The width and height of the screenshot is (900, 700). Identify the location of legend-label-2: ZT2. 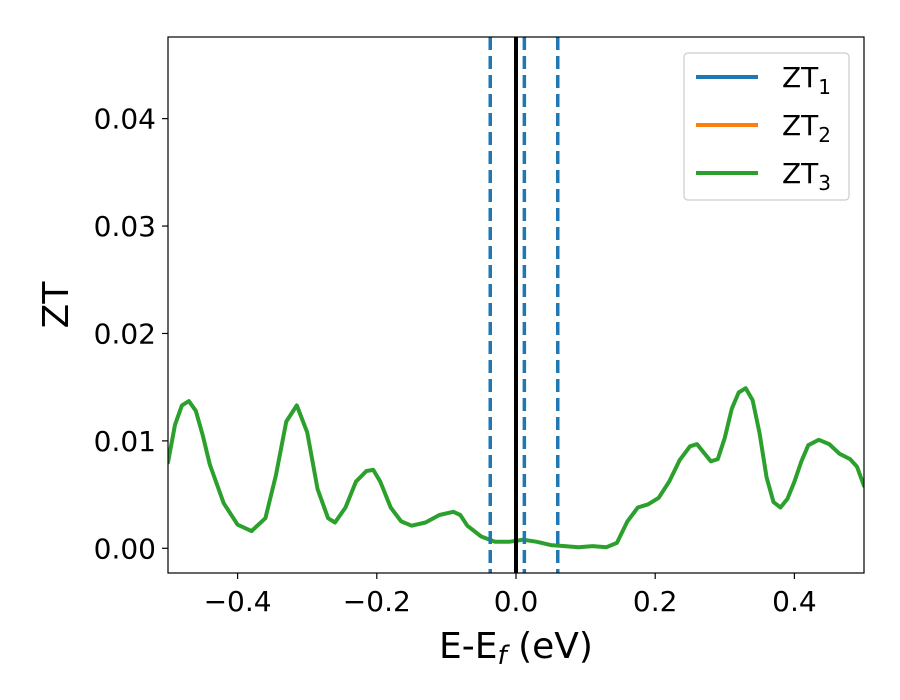
(806, 128).